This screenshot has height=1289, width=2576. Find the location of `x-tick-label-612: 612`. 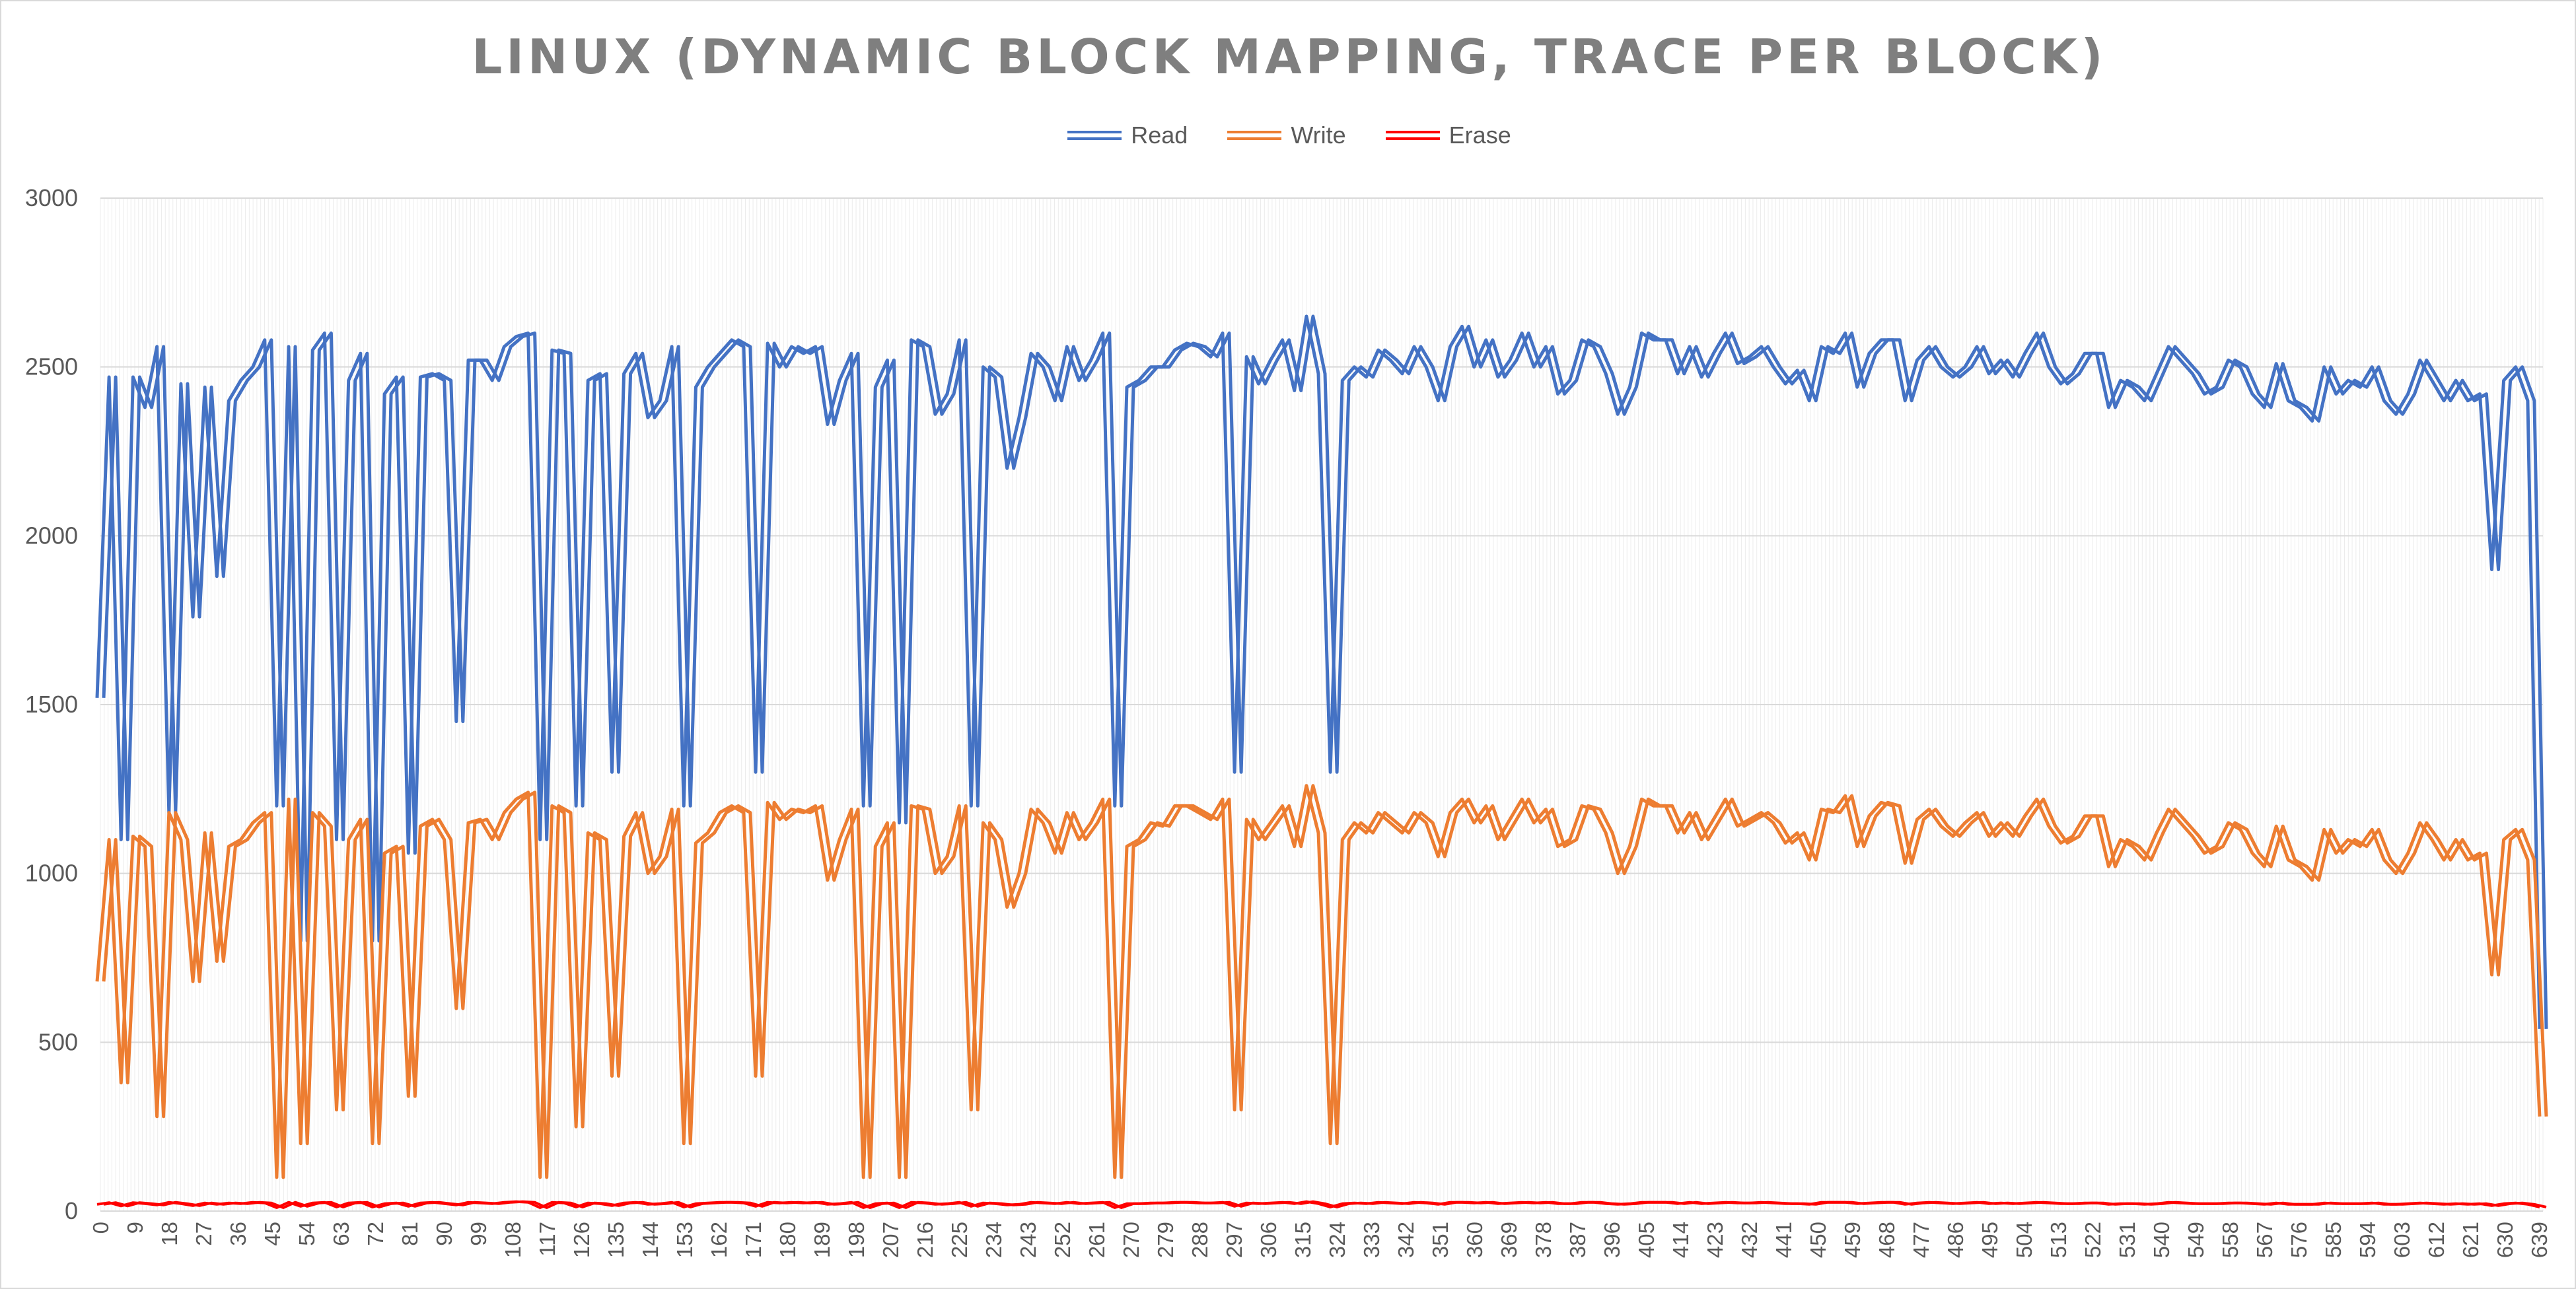

x-tick-label-612: 612 is located at coordinates (2436, 1240).